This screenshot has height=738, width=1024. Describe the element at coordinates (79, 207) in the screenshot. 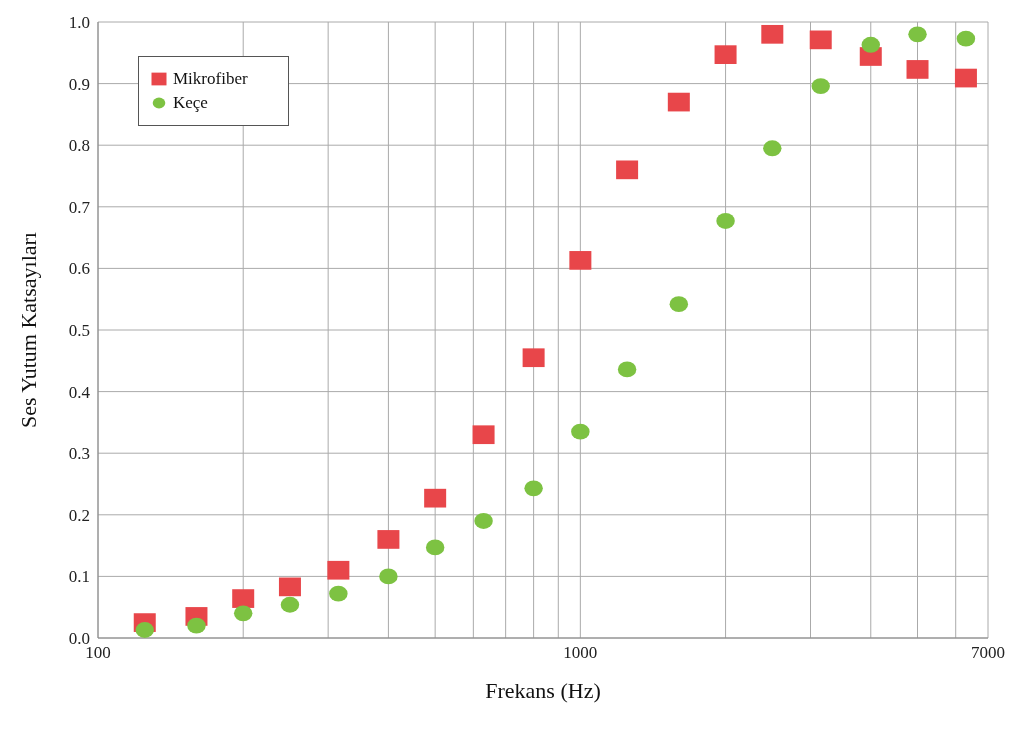

I see `y-tick-label: 0.7` at that location.